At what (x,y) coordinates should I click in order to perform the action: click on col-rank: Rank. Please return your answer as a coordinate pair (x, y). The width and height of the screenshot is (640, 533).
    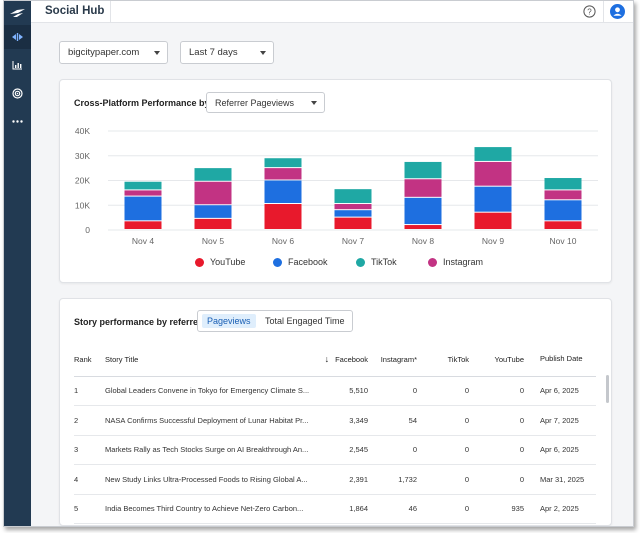
    Looking at the image, I should click on (89, 360).